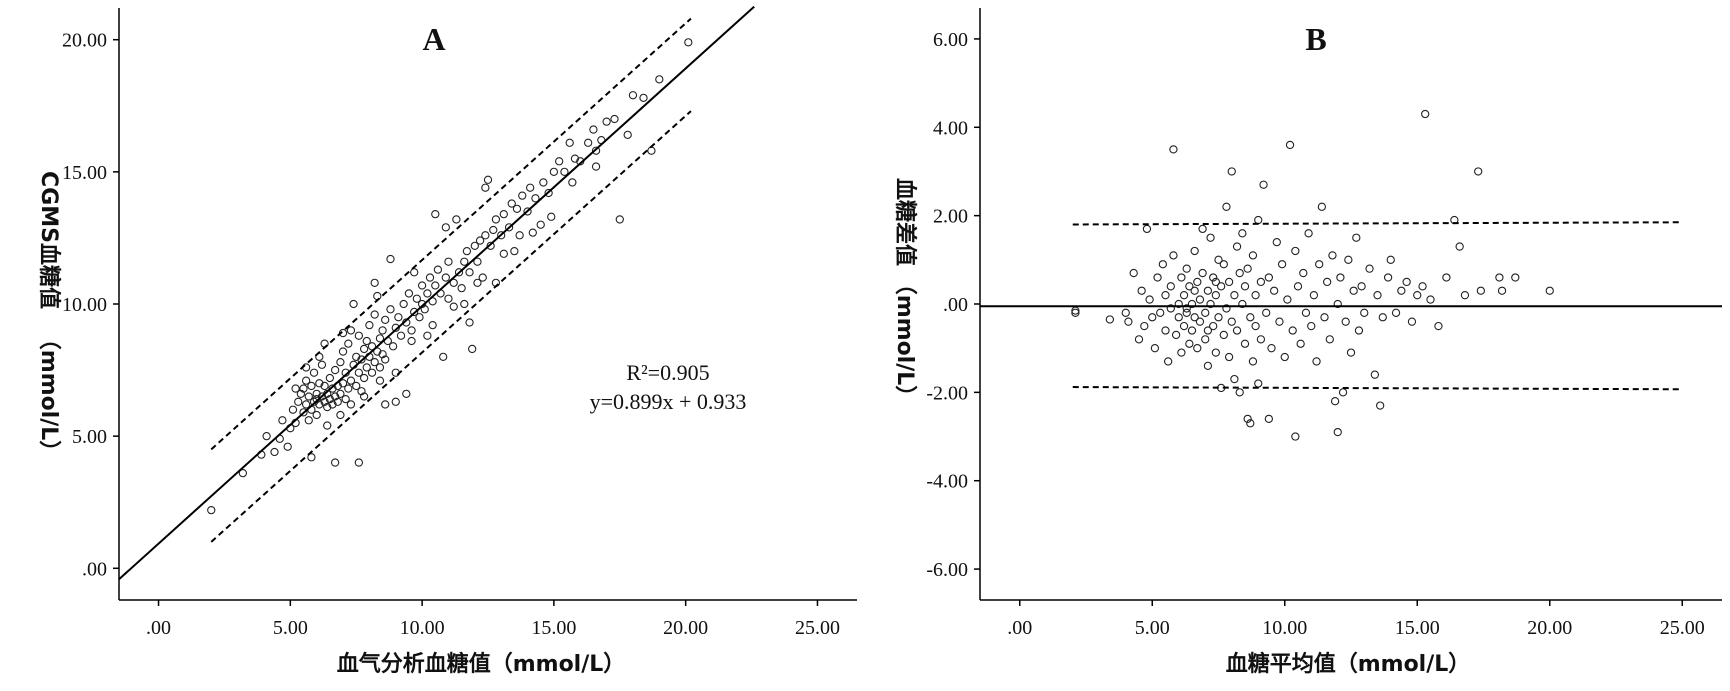 The height and width of the screenshot is (691, 1730). Describe the element at coordinates (90, 305) in the screenshot. I see `panel-a-y-ticks: .00 5.00 10.00 15.00 20.00` at that location.